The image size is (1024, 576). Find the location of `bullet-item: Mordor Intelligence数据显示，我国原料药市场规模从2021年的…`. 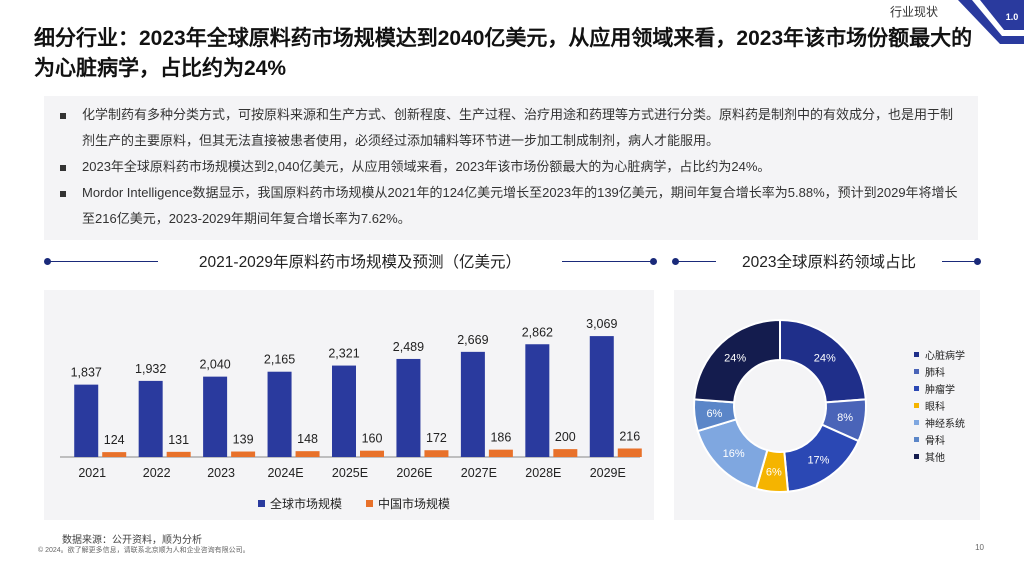

bullet-item: Mordor Intelligence数据显示，我国原料药市场规模从2021年的… is located at coordinates (511, 206).